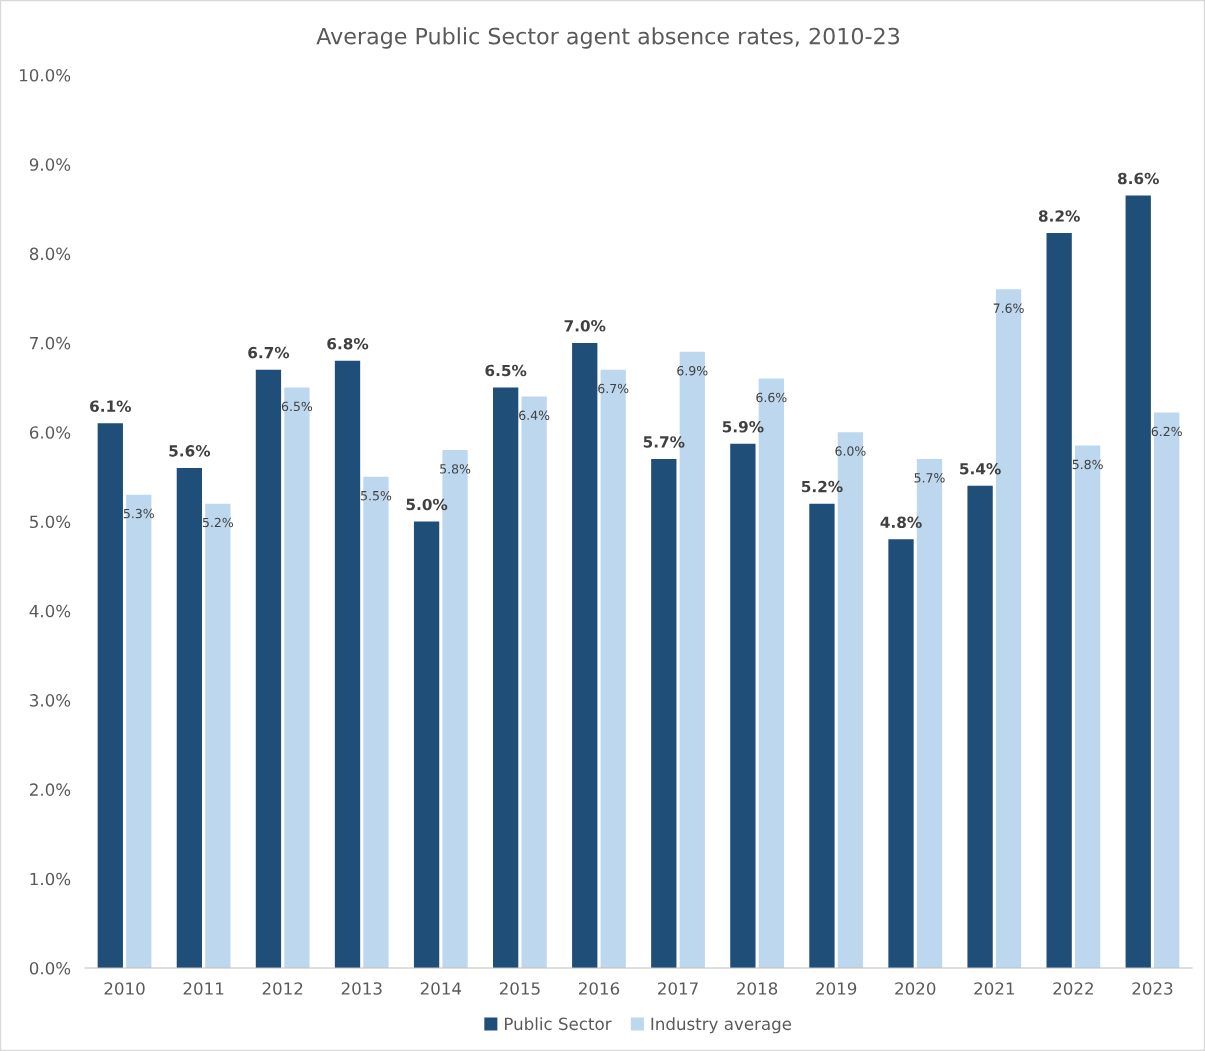 The width and height of the screenshot is (1205, 1051). I want to click on data-label: 5.5%, so click(376, 495).